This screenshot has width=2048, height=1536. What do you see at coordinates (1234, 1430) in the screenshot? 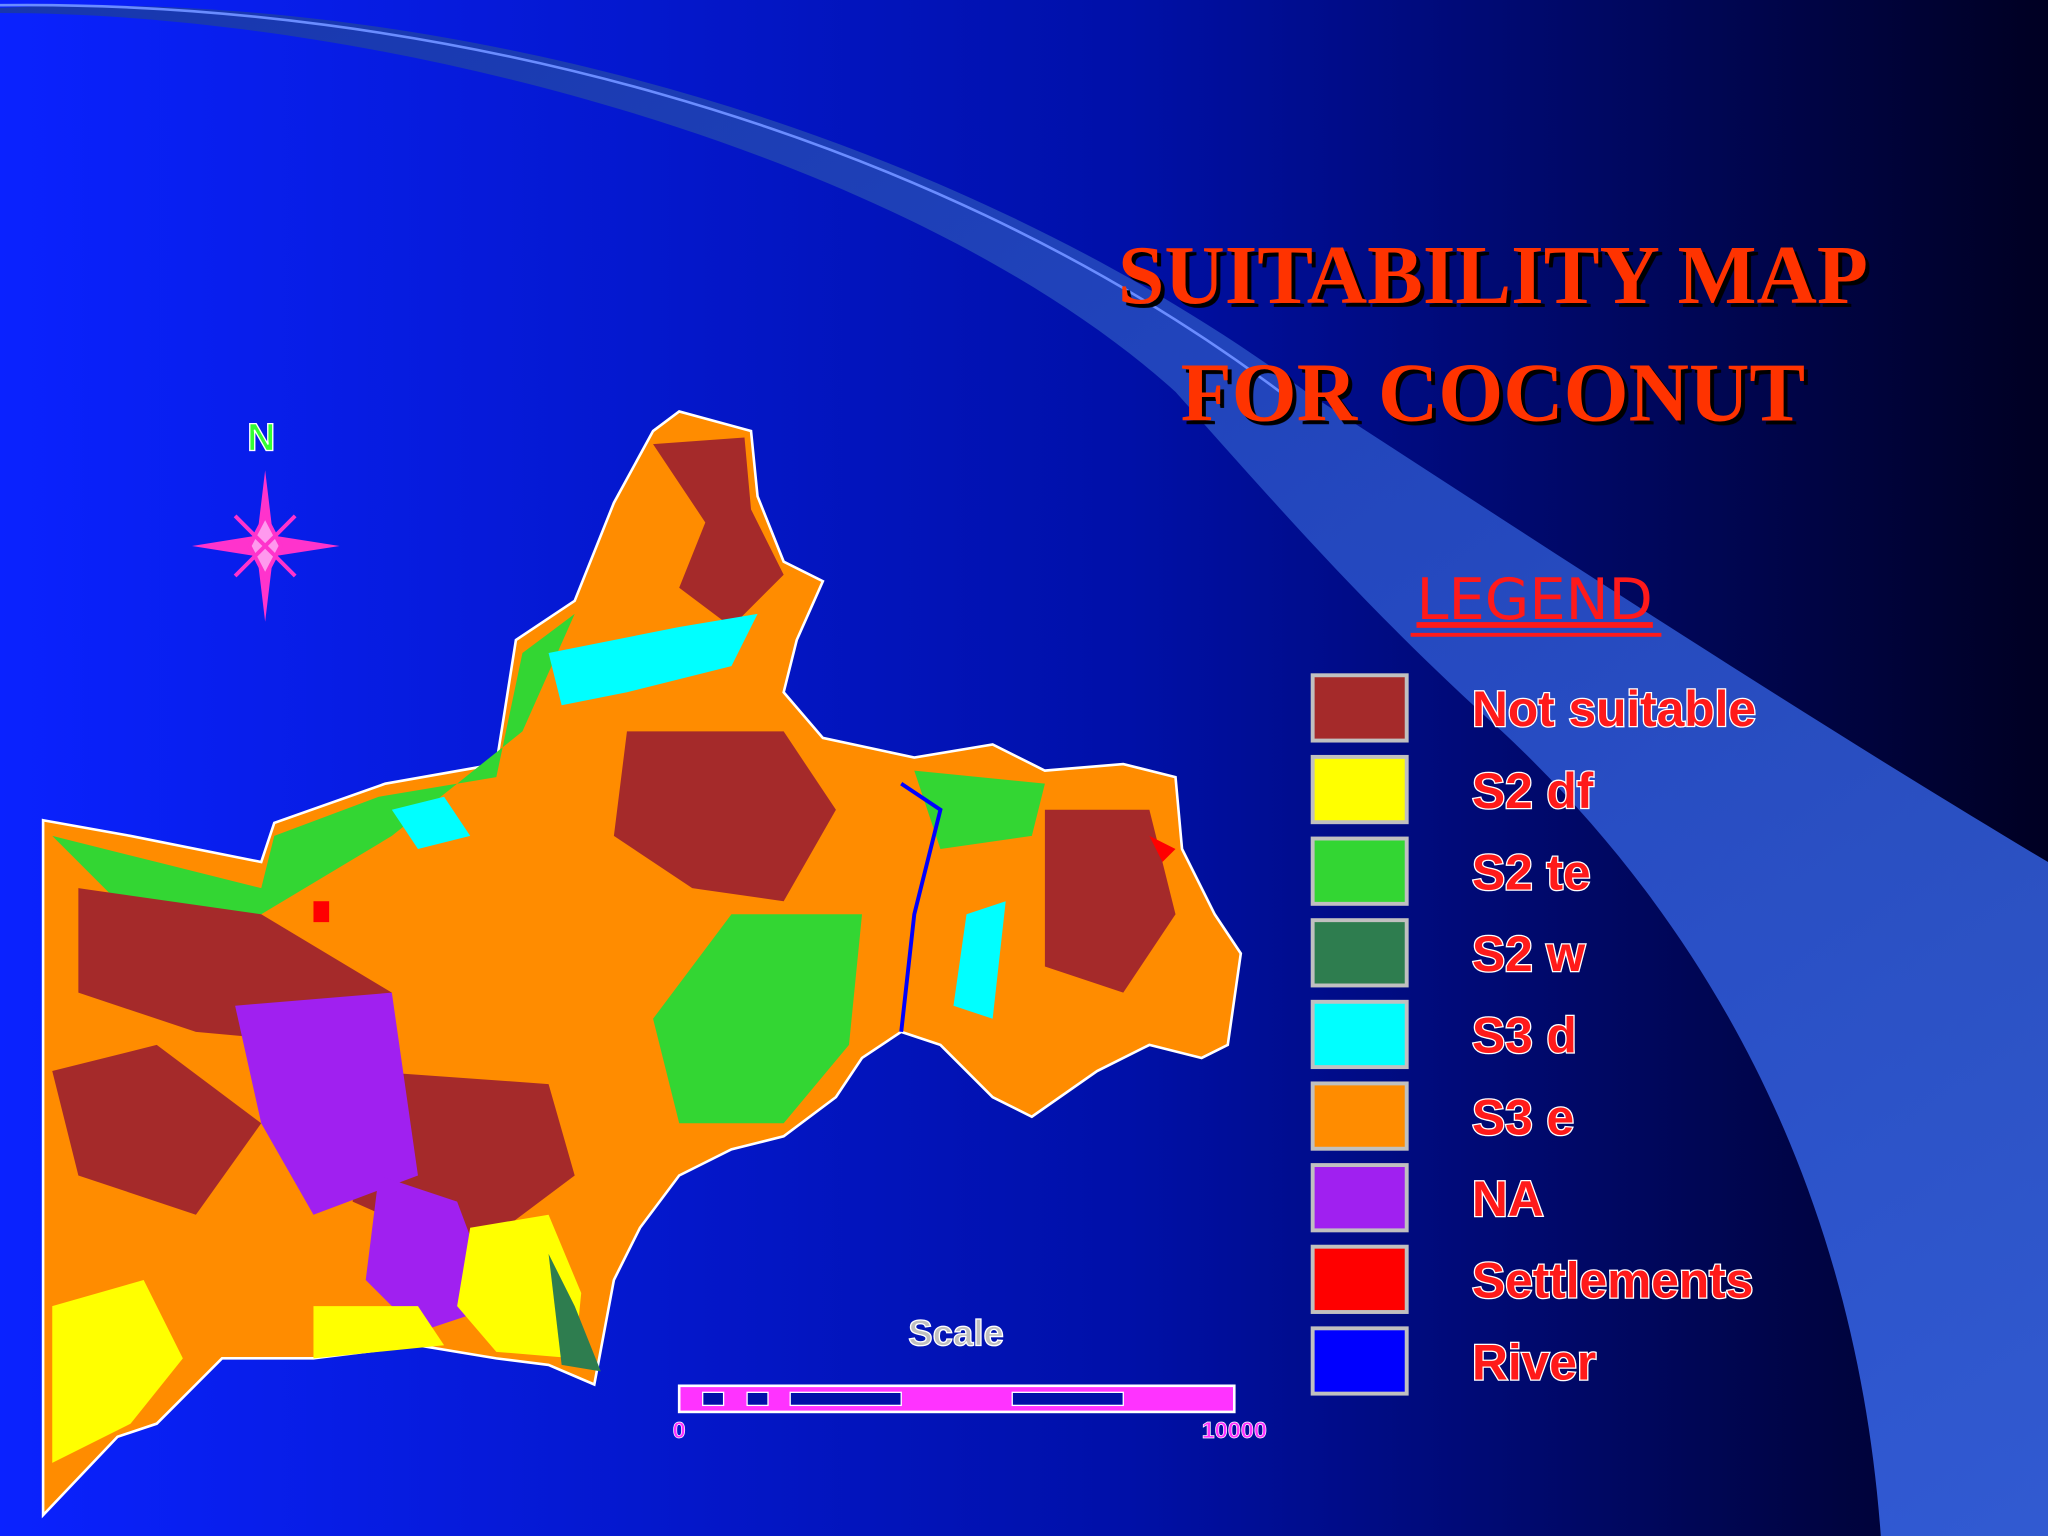
I see `scale-end: 10000` at bounding box center [1234, 1430].